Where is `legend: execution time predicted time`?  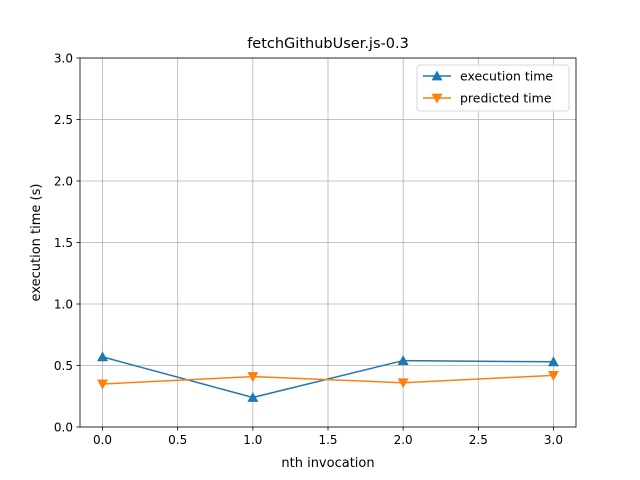 legend: execution time predicted time is located at coordinates (493, 88).